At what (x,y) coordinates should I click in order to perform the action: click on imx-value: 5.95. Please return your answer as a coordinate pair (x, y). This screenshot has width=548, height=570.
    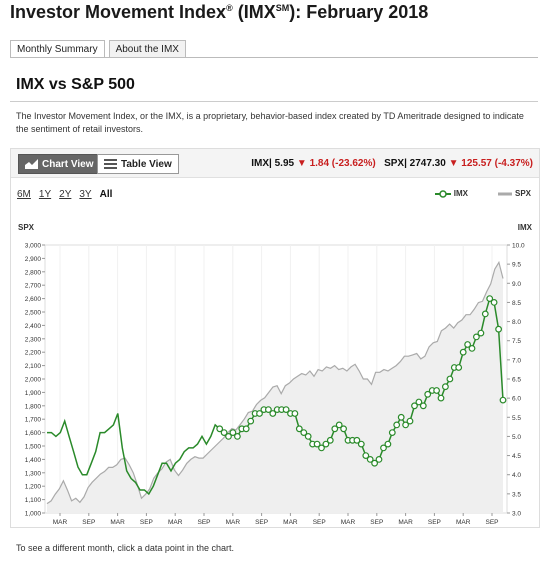
    Looking at the image, I should click on (284, 163).